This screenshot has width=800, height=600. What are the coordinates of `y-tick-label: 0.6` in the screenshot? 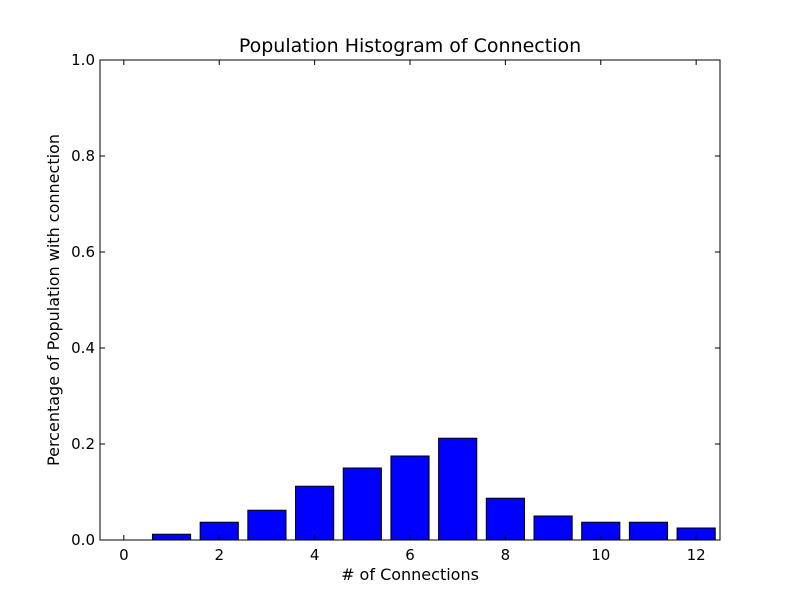 It's located at (83, 252).